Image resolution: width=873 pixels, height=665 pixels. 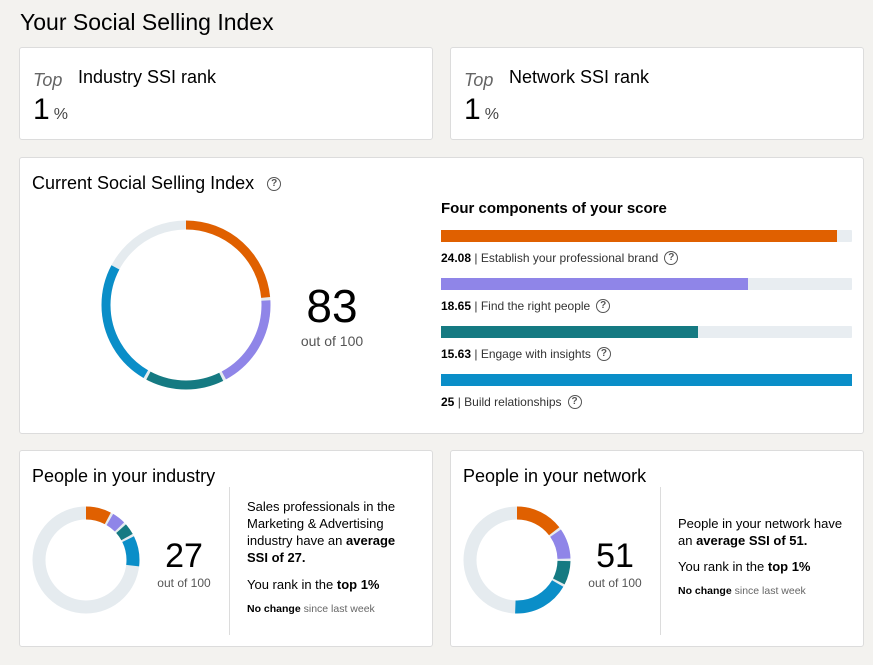 What do you see at coordinates (535, 354) in the screenshot?
I see `component-engage-text: Engage with insights` at bounding box center [535, 354].